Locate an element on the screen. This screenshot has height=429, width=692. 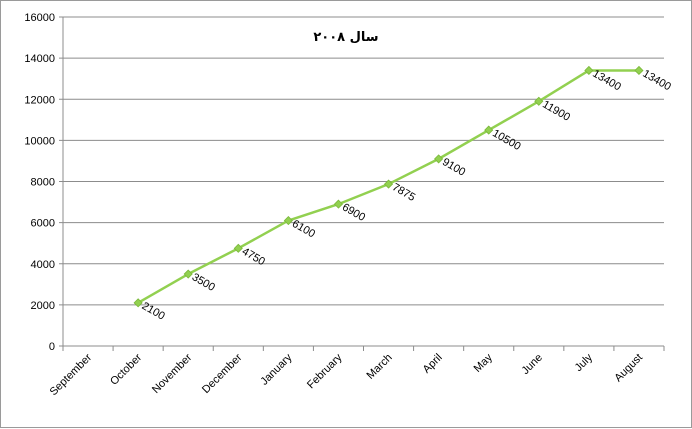
x-tick-label: June is located at coordinates (532, 364).